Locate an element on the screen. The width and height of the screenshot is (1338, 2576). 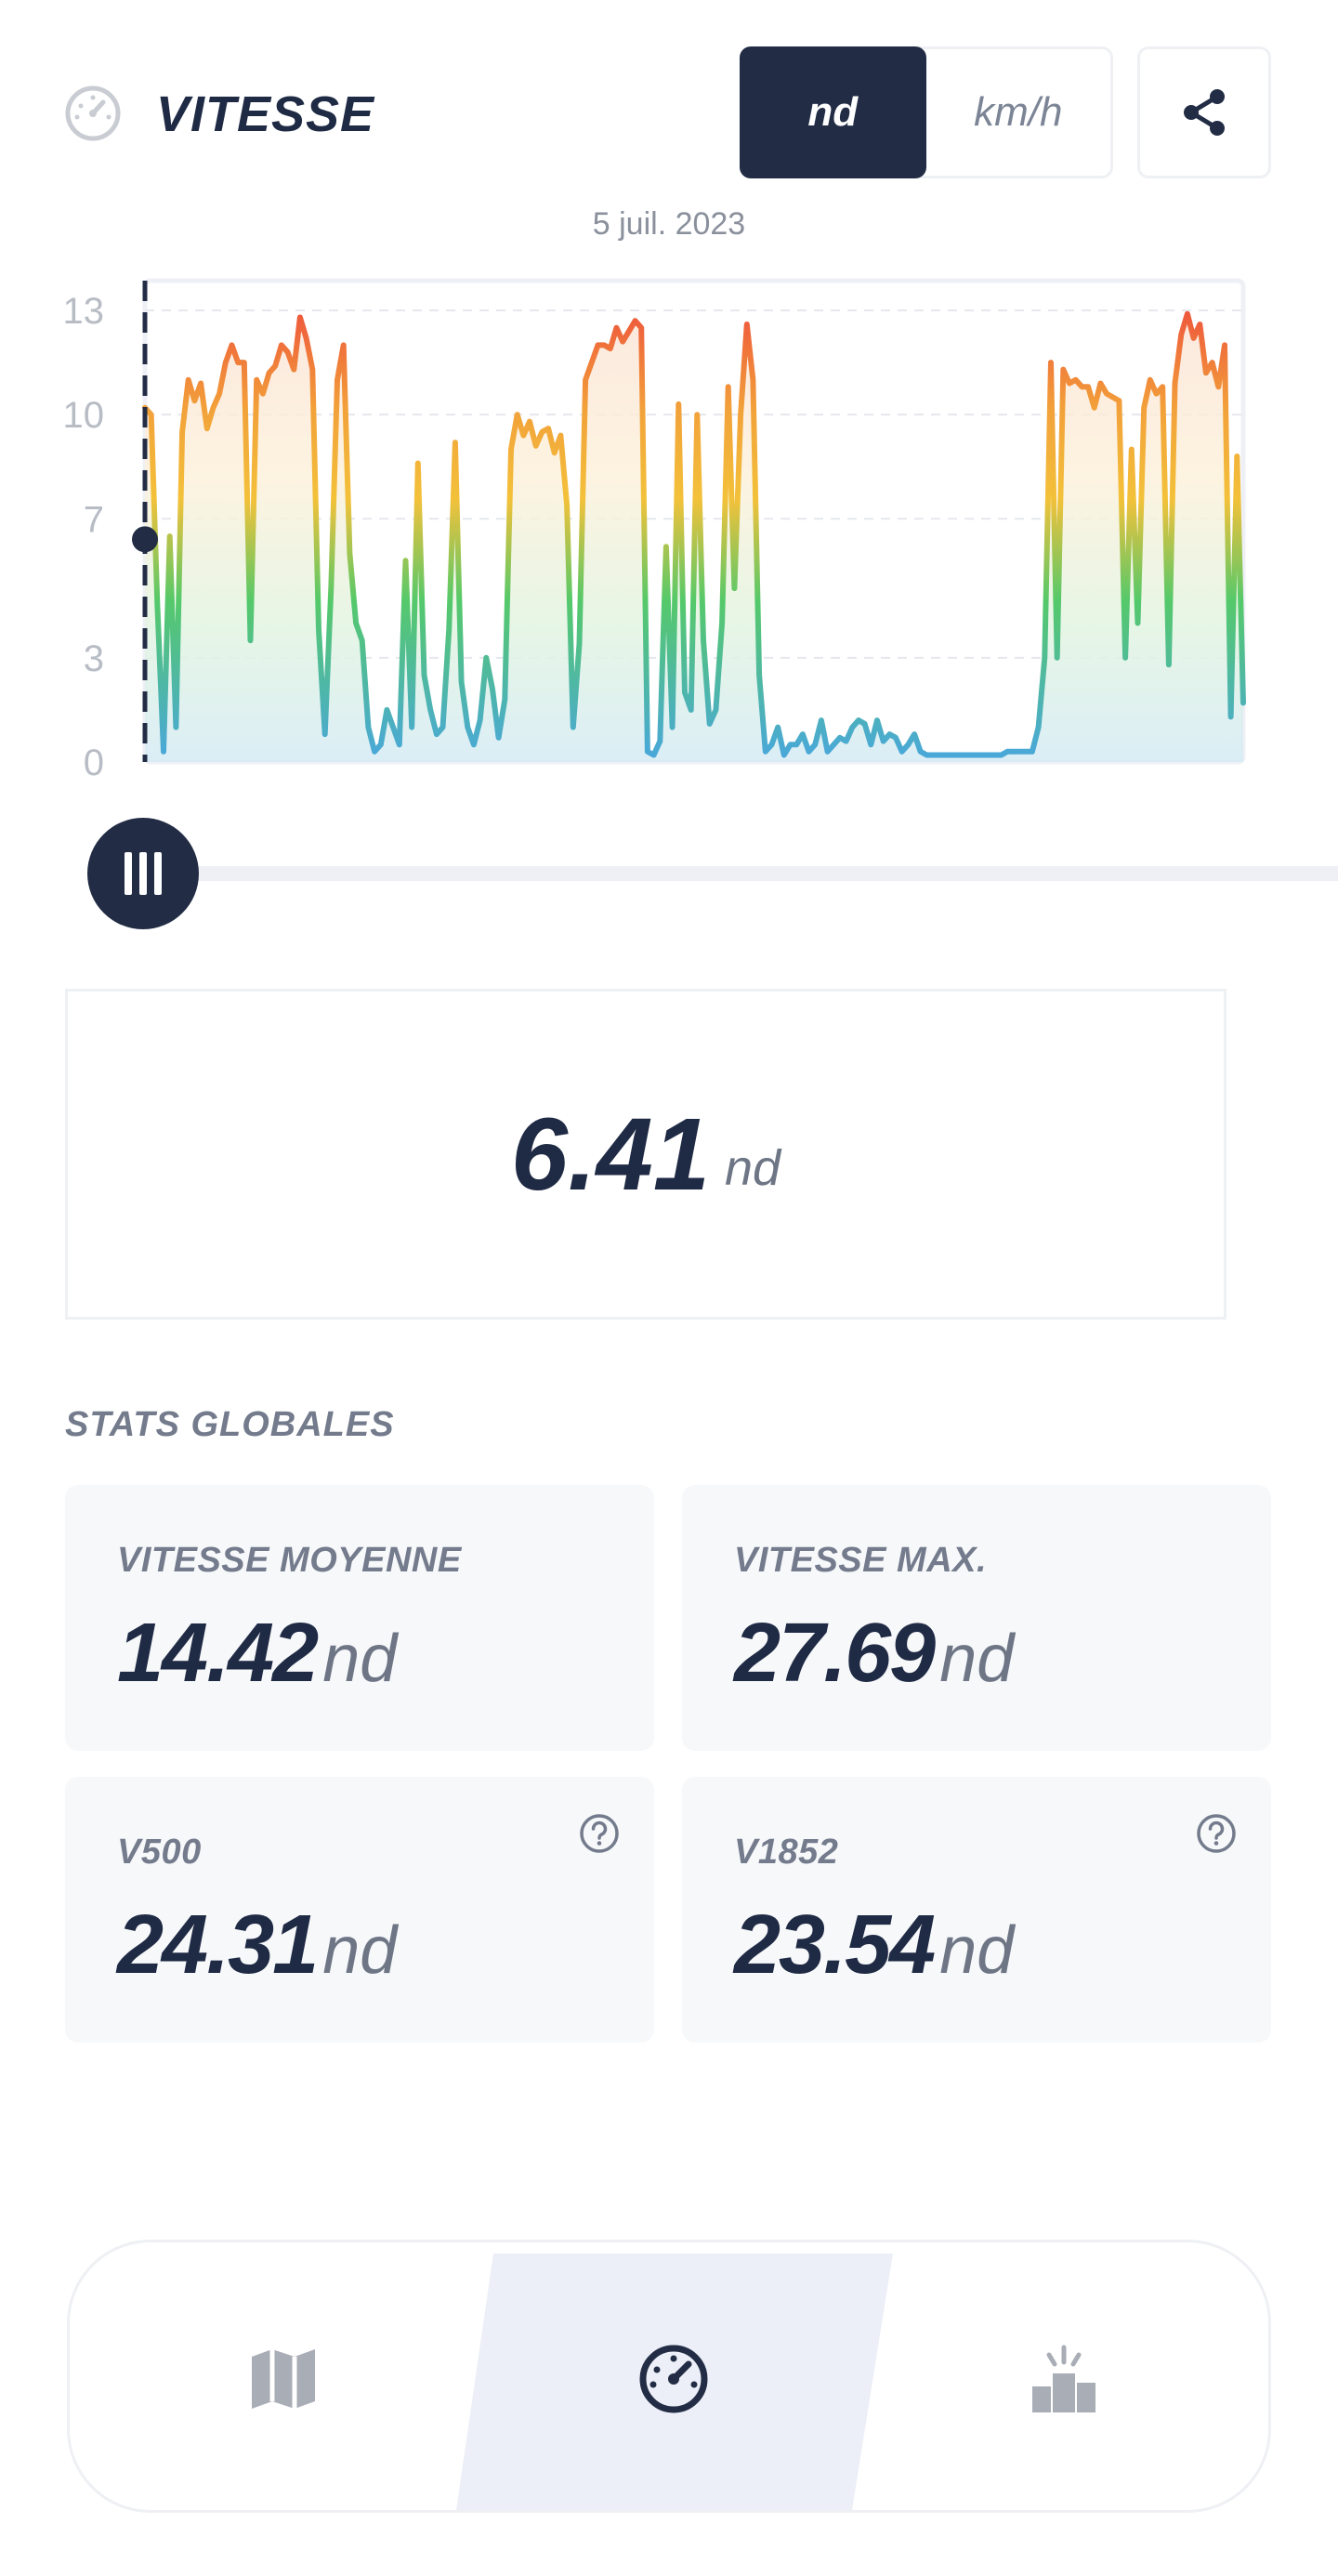
stat-card-v500: V500 24.31 nd is located at coordinates (359, 1910).